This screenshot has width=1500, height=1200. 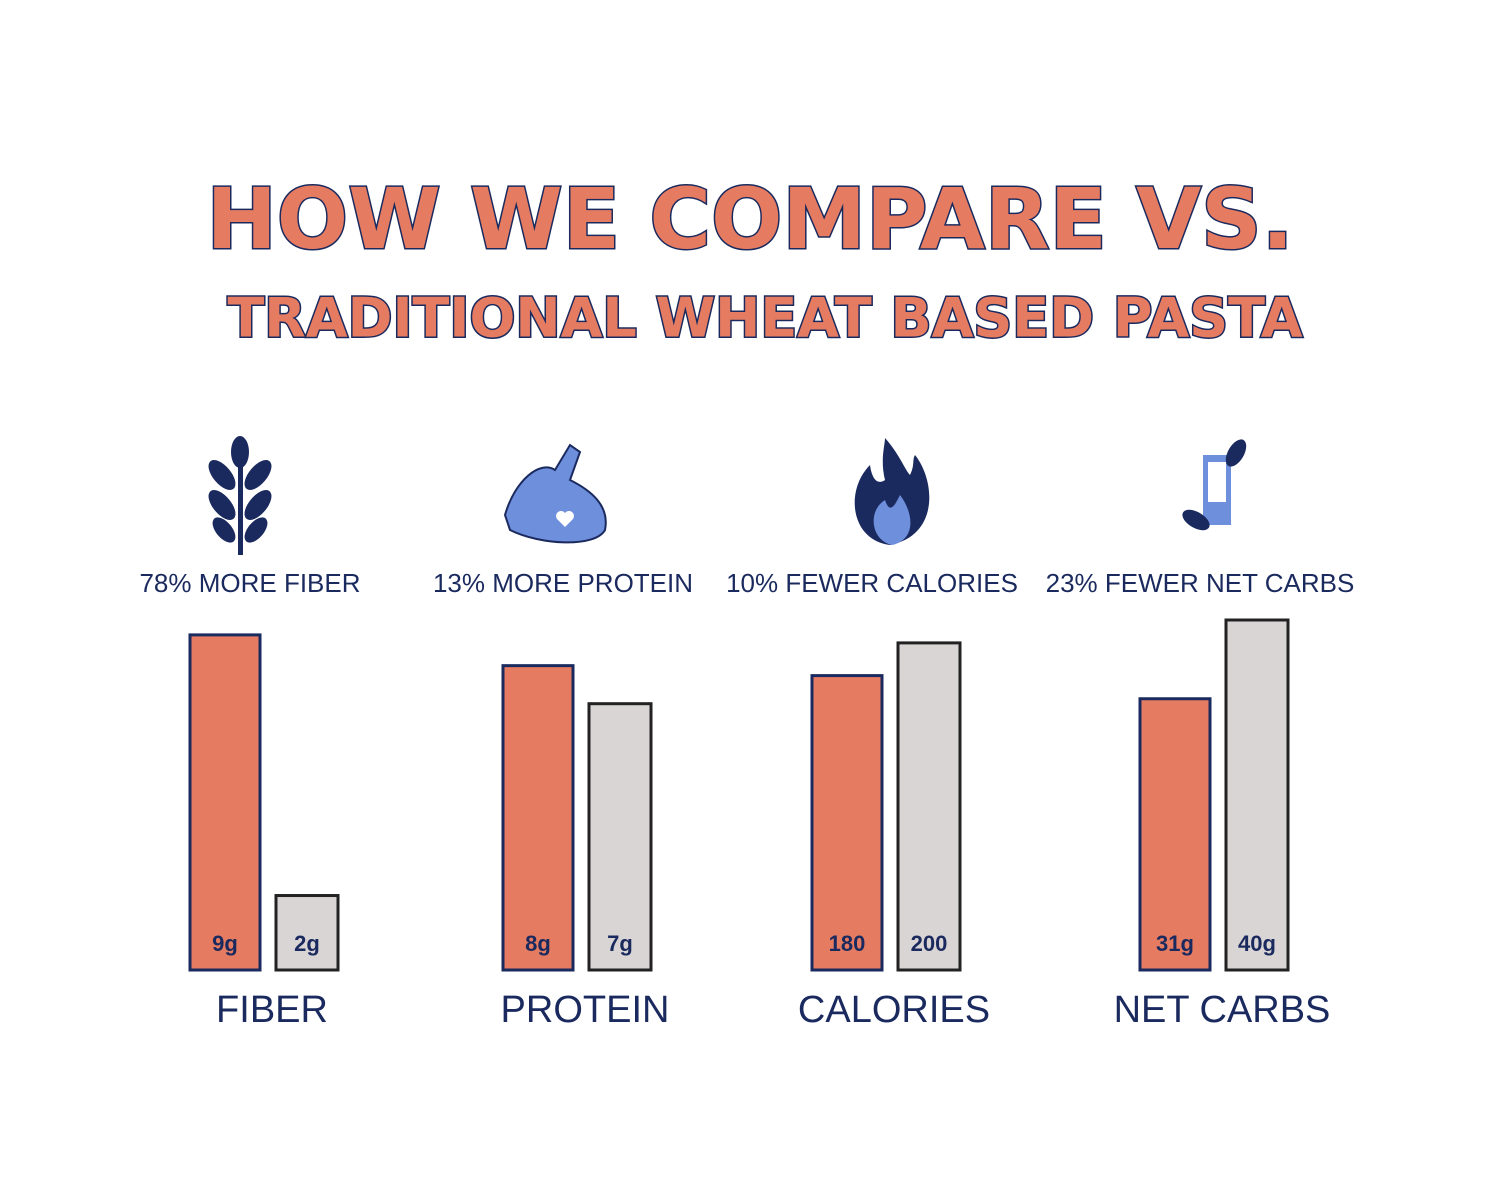 I want to click on x-axis-label: NET CARBS, so click(x=1222, y=1010).